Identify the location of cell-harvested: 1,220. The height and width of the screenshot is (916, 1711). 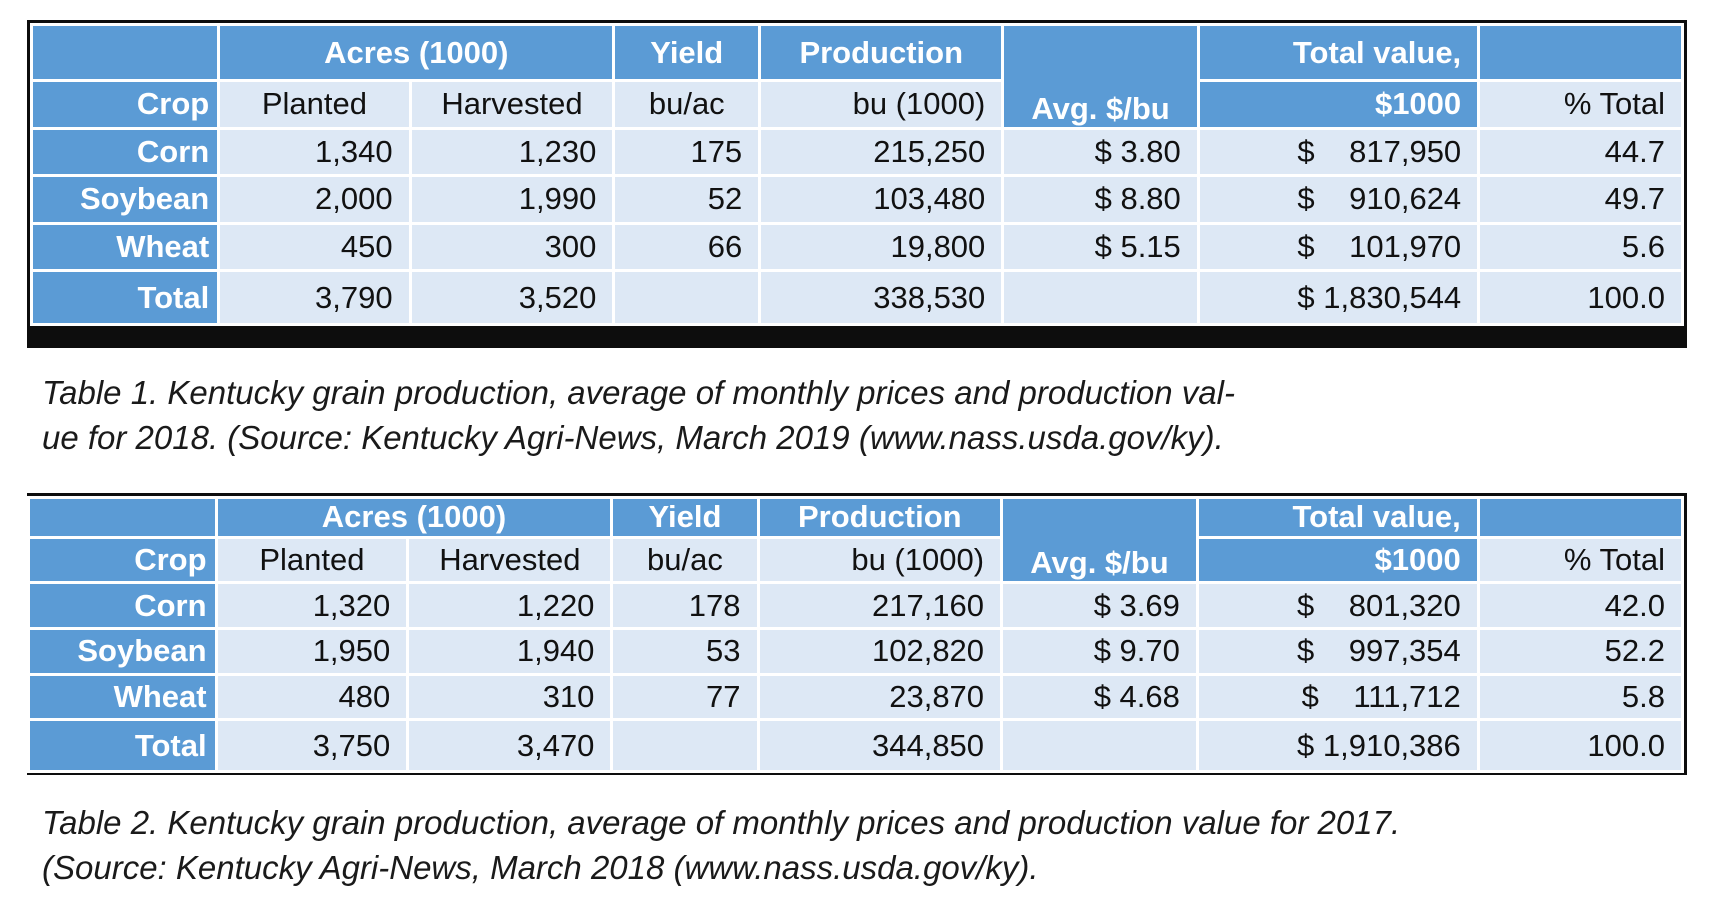
(510, 605).